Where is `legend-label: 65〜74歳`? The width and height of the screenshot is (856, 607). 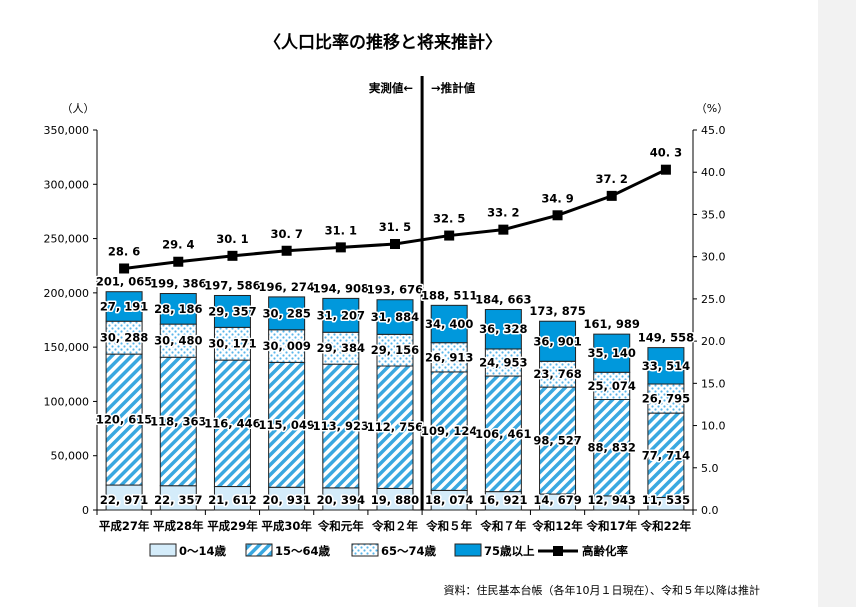 legend-label: 65〜74歳 is located at coordinates (409, 551).